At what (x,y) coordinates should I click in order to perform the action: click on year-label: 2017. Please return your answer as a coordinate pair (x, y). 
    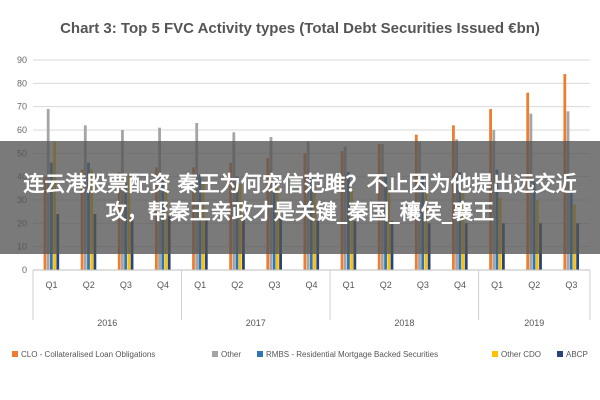
    Looking at the image, I should click on (256, 323).